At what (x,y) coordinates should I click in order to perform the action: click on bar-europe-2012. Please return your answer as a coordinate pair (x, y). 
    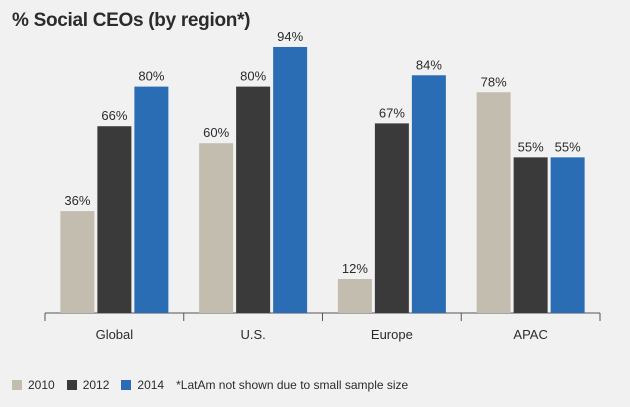
    Looking at the image, I should click on (391, 218).